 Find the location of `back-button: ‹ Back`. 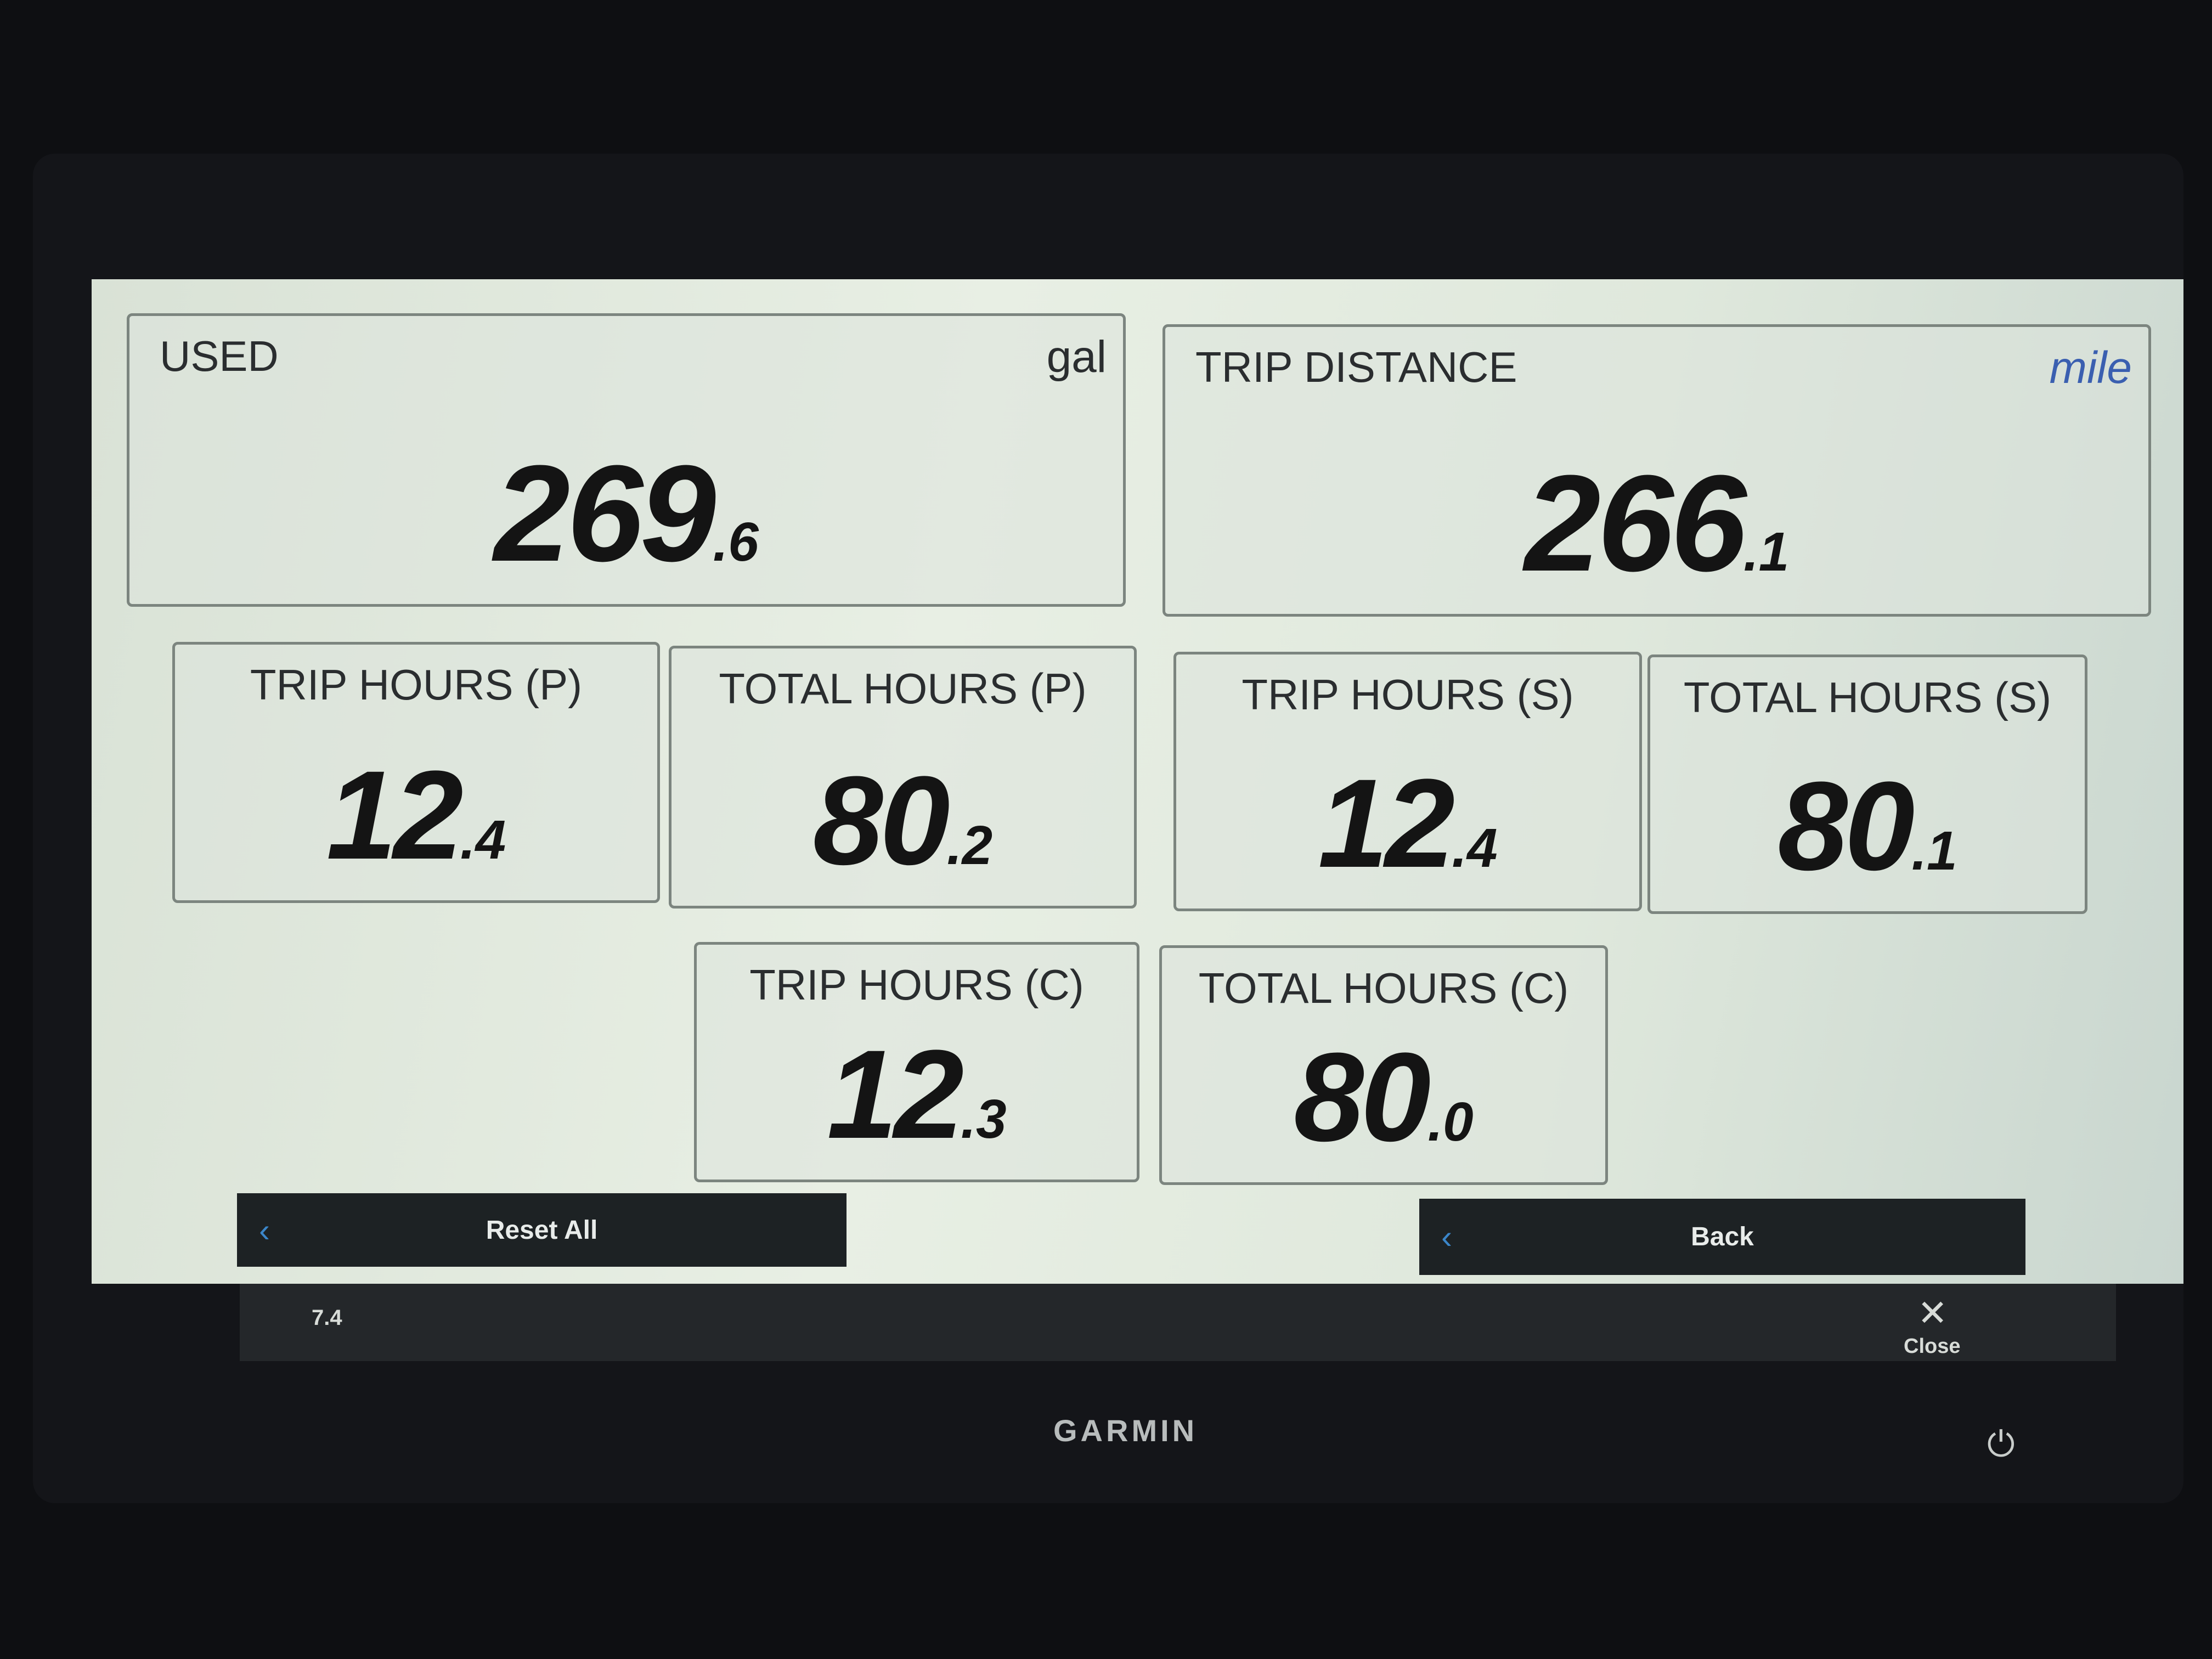

back-button: ‹ Back is located at coordinates (1722, 1237).